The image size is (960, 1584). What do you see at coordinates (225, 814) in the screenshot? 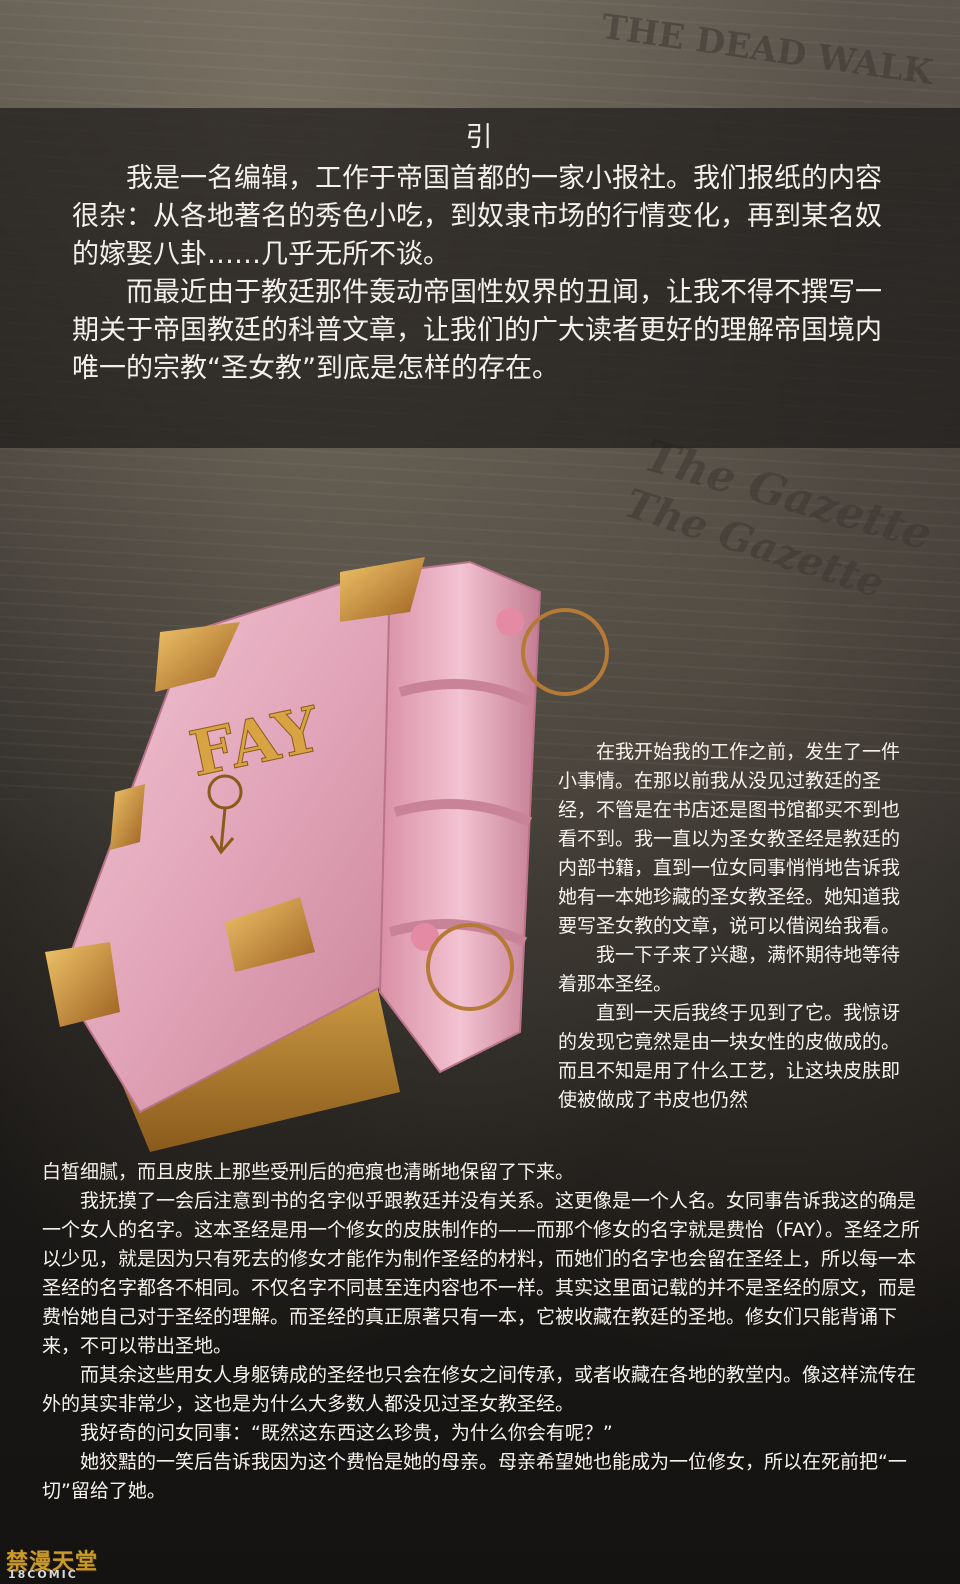
I see `male-symbol-icon` at bounding box center [225, 814].